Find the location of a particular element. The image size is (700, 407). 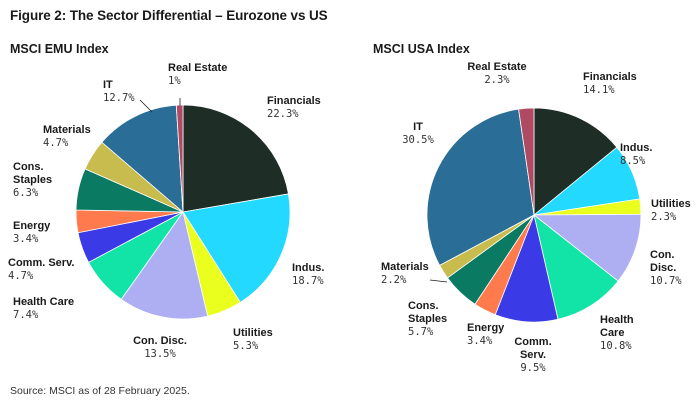

usa-label-energy-name: Energy is located at coordinates (486, 328).